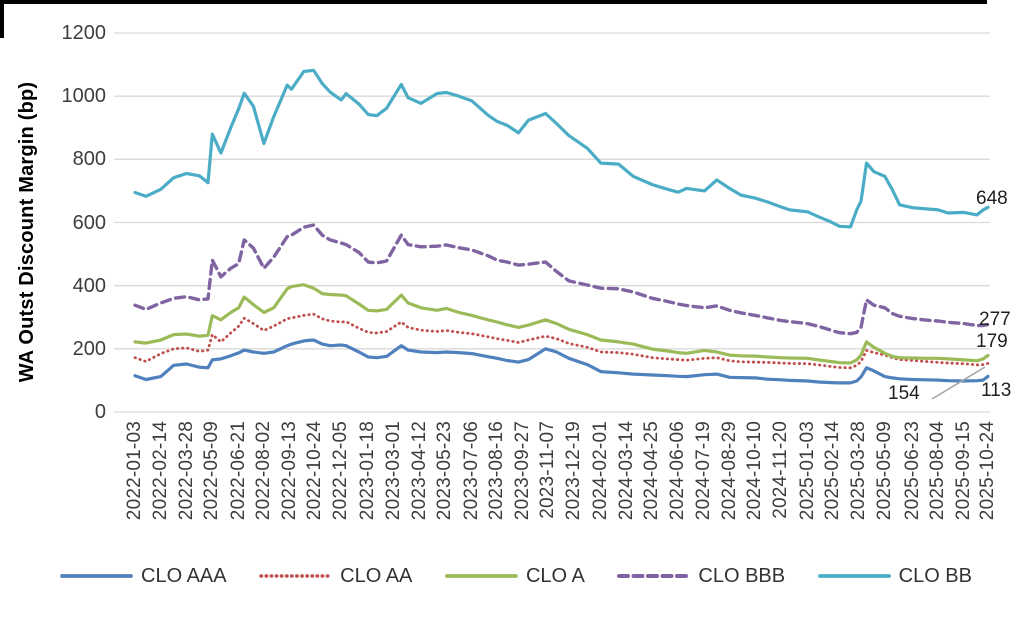  I want to click on x-tick-label: 2025-05-09, so click(884, 471).